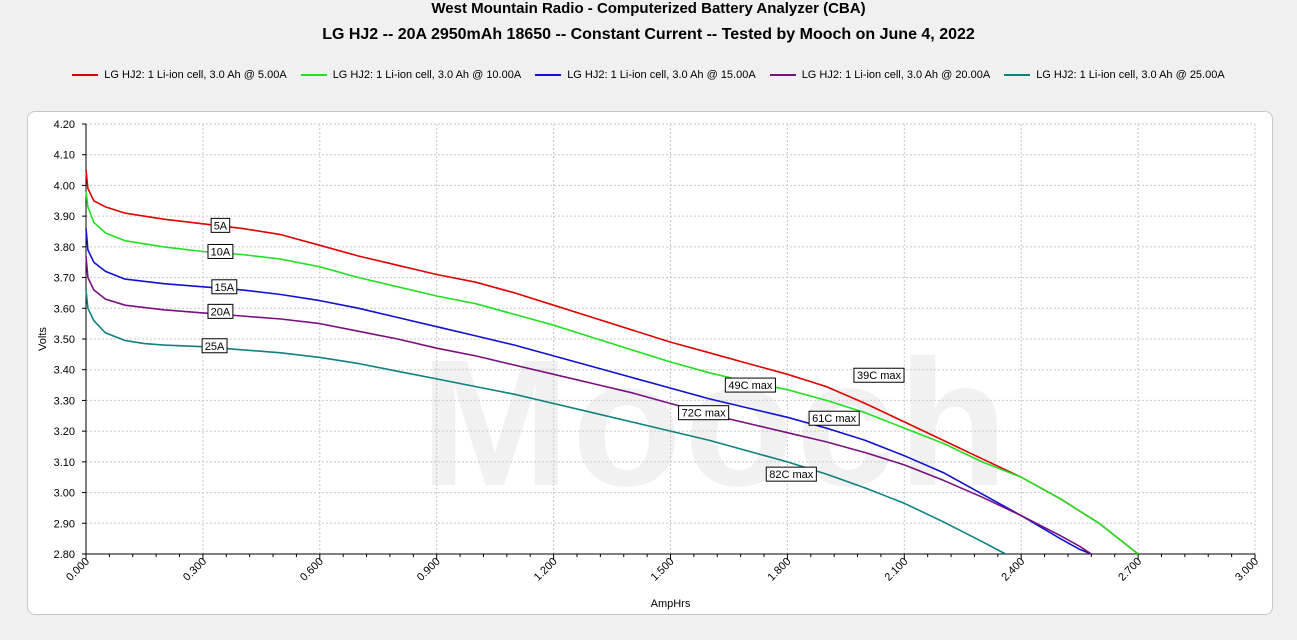  What do you see at coordinates (661, 75) in the screenshot?
I see `legend-label: LG HJ2: 1 Li-ion cell, 3.0 Ah @ 15.00A` at bounding box center [661, 75].